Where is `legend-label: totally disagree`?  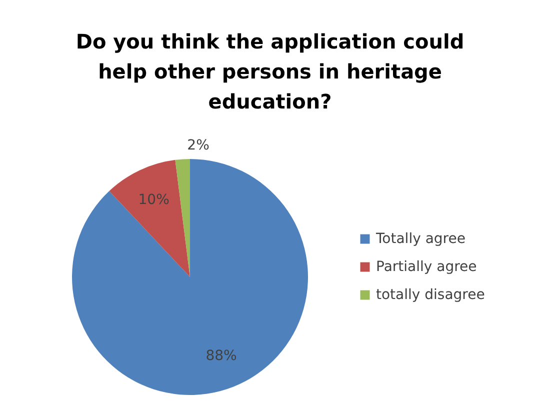 legend-label: totally disagree is located at coordinates (430, 295).